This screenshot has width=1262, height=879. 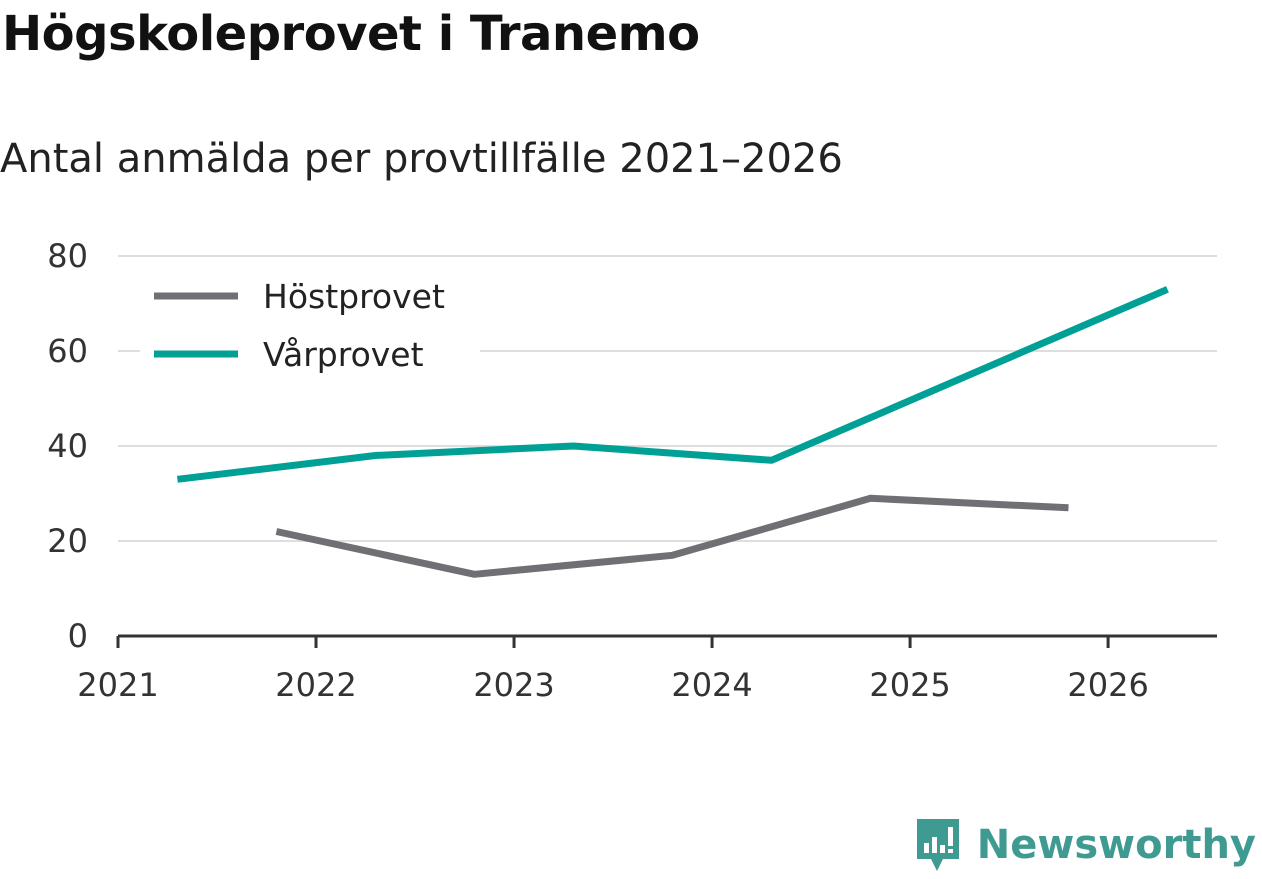 I want to click on x-tick-label-2021: 2021, so click(x=117, y=685).